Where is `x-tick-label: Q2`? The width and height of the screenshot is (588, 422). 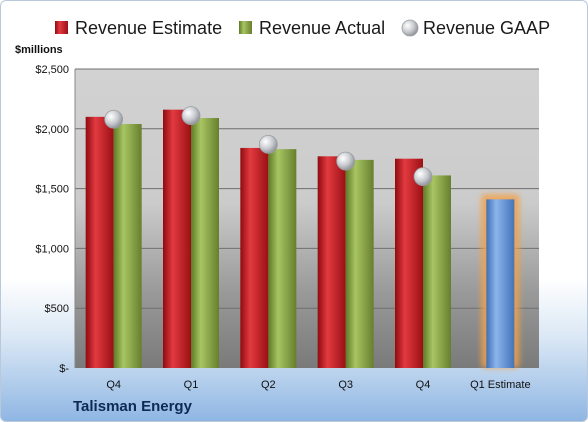
x-tick-label: Q2 is located at coordinates (268, 385).